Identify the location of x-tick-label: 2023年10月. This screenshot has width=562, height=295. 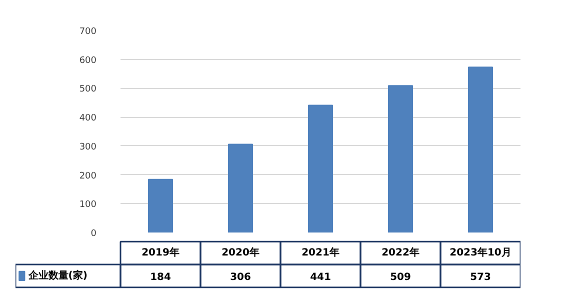
(481, 252).